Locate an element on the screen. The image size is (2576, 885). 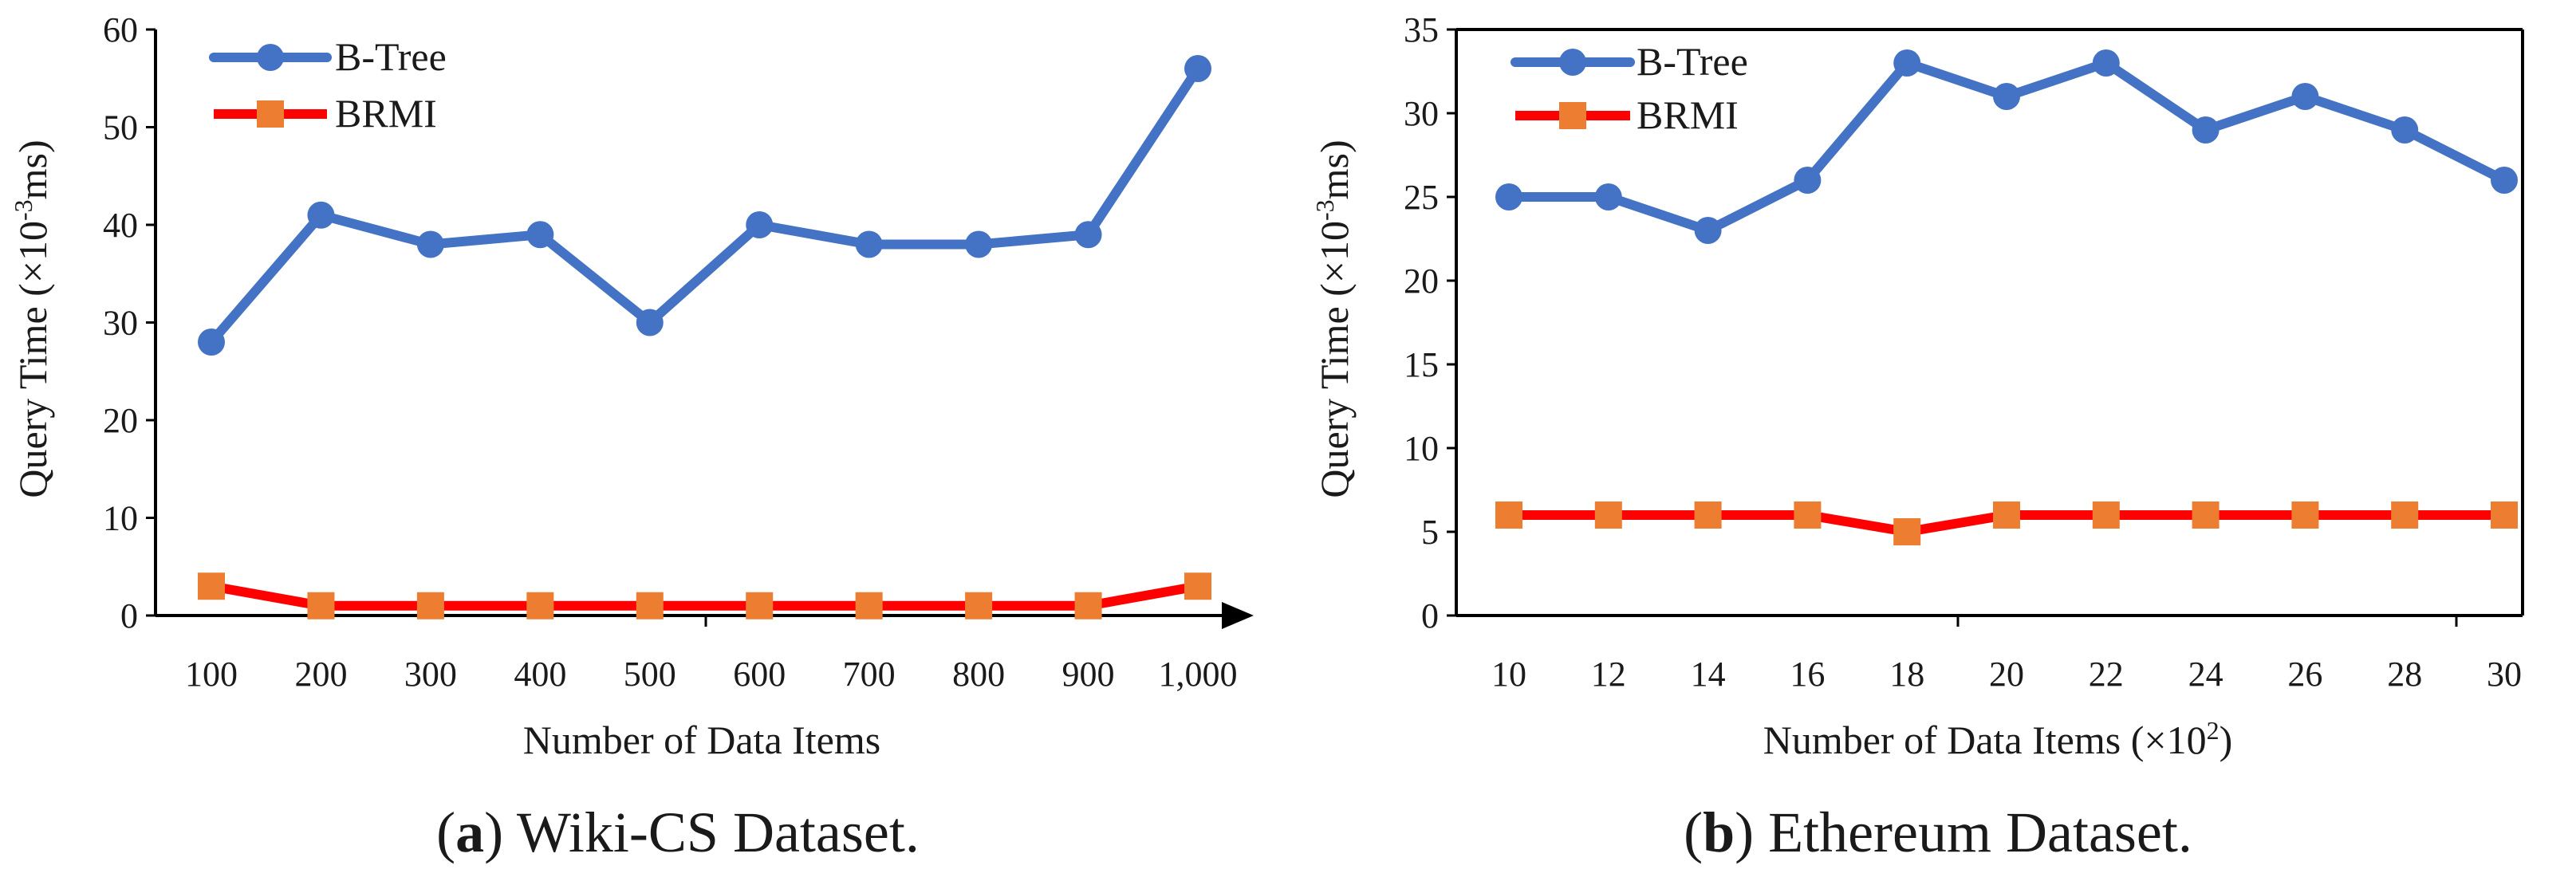
y-tick-label: 40 is located at coordinates (120, 225).